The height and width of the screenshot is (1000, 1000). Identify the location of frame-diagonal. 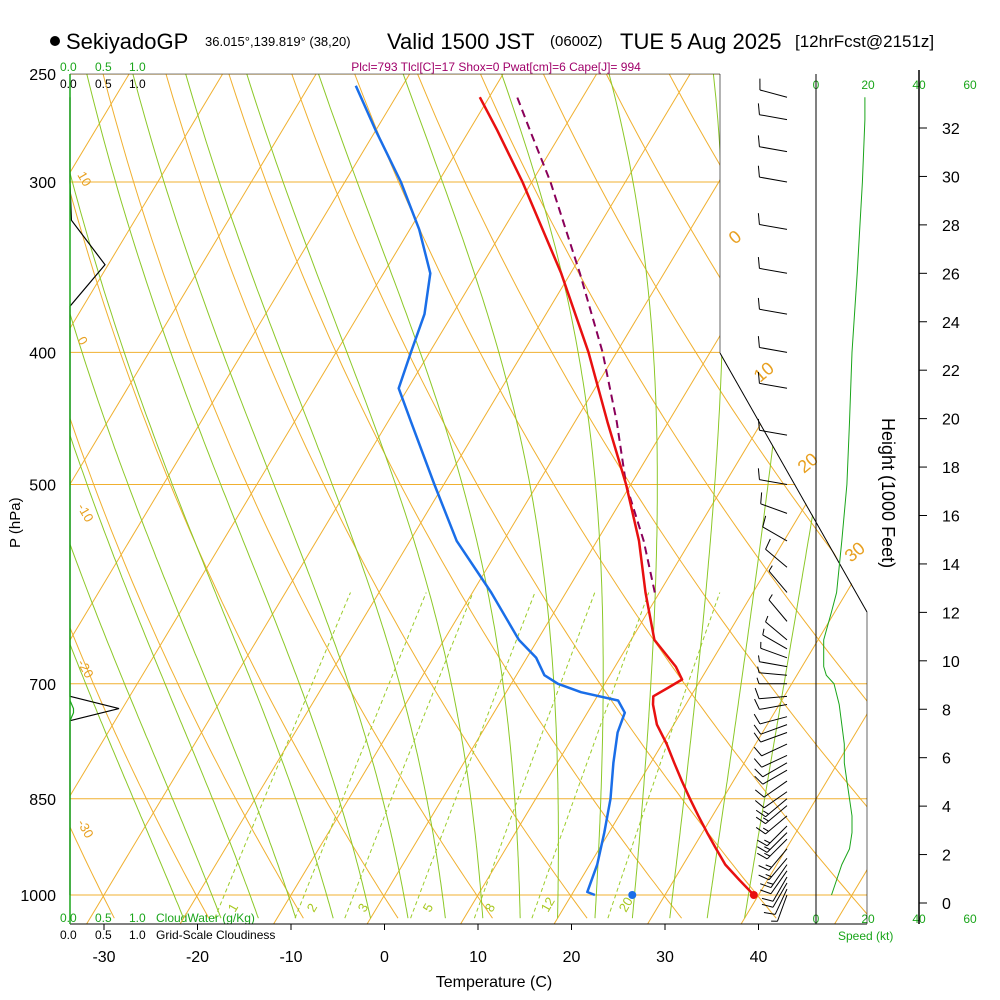
(793, 482).